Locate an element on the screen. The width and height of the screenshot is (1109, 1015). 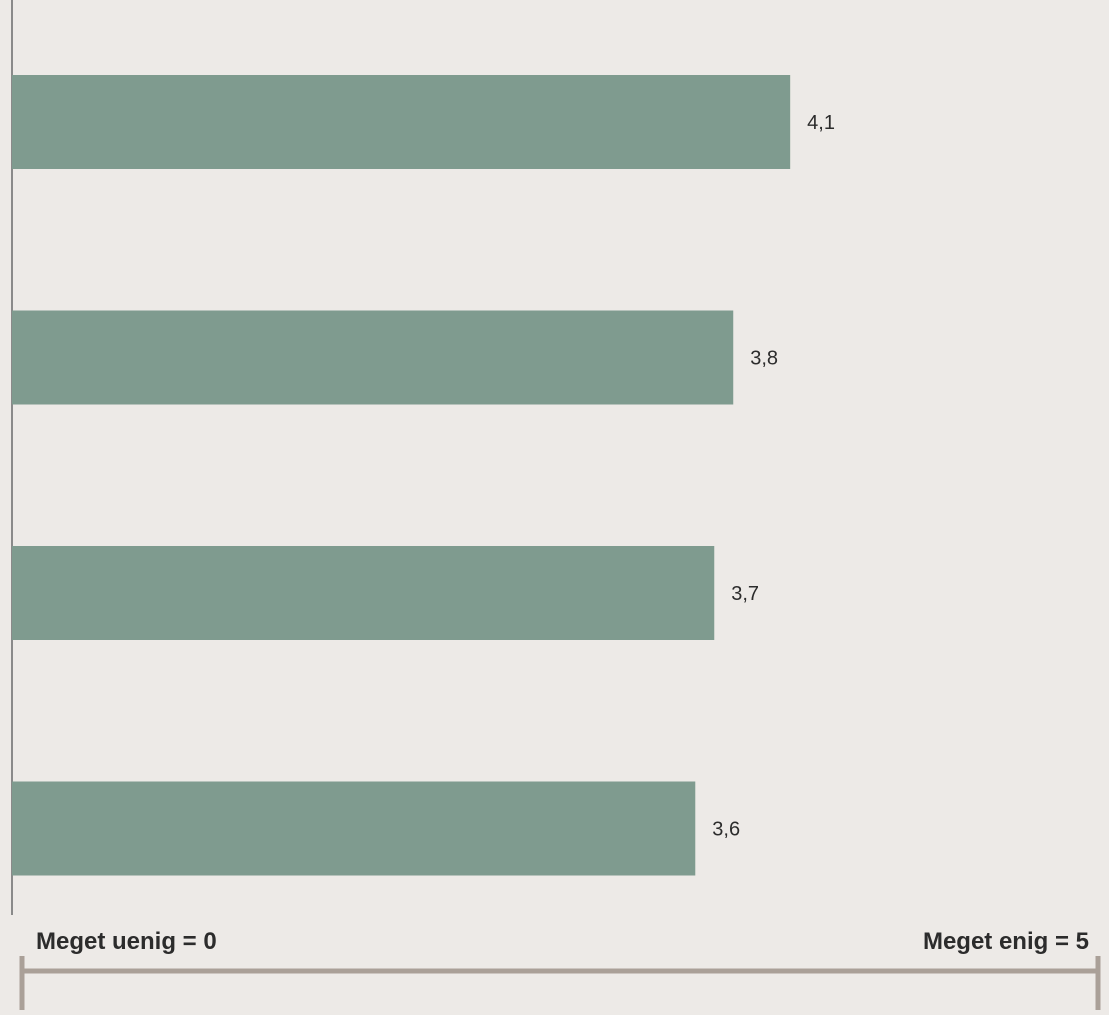
bar-value-label: 3,6 is located at coordinates (726, 830).